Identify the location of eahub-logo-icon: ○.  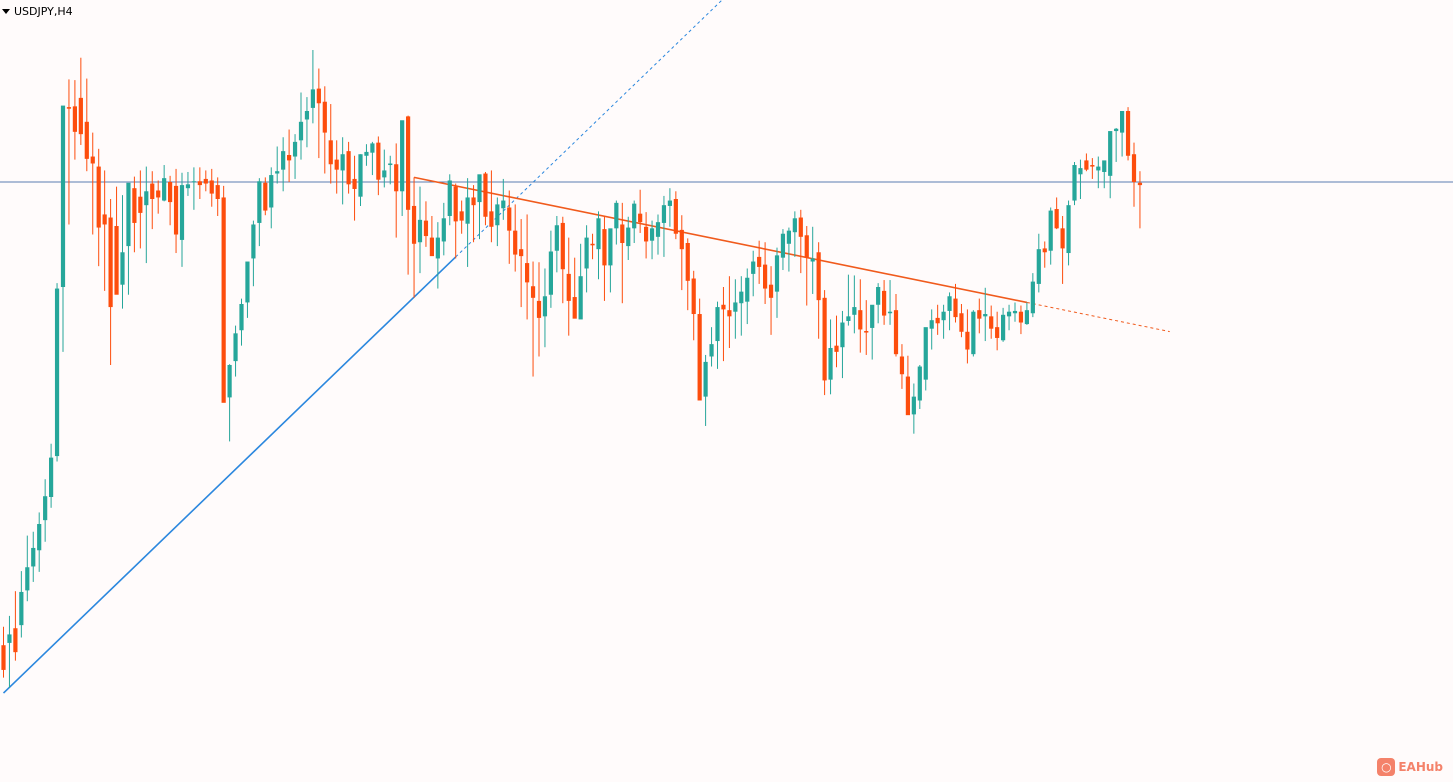
(1386, 767).